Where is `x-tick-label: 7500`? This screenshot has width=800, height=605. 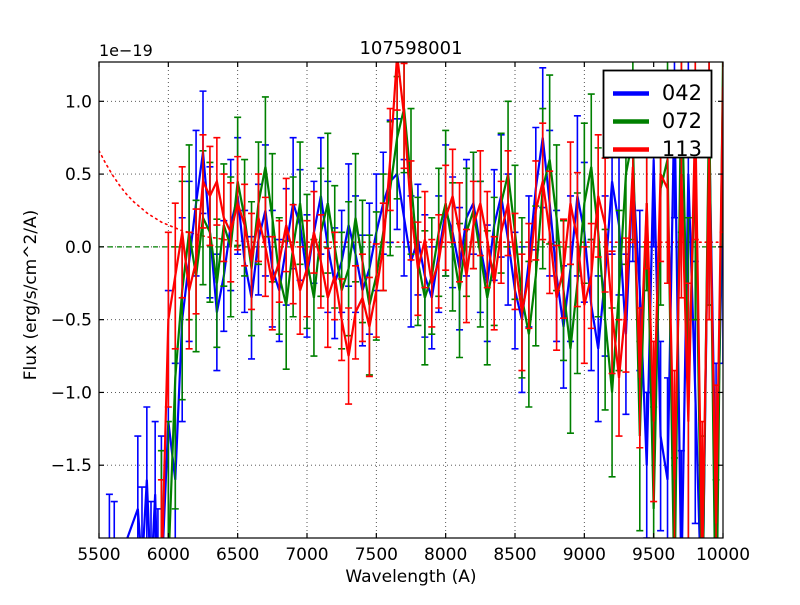
x-tick-label: 7500 is located at coordinates (376, 555).